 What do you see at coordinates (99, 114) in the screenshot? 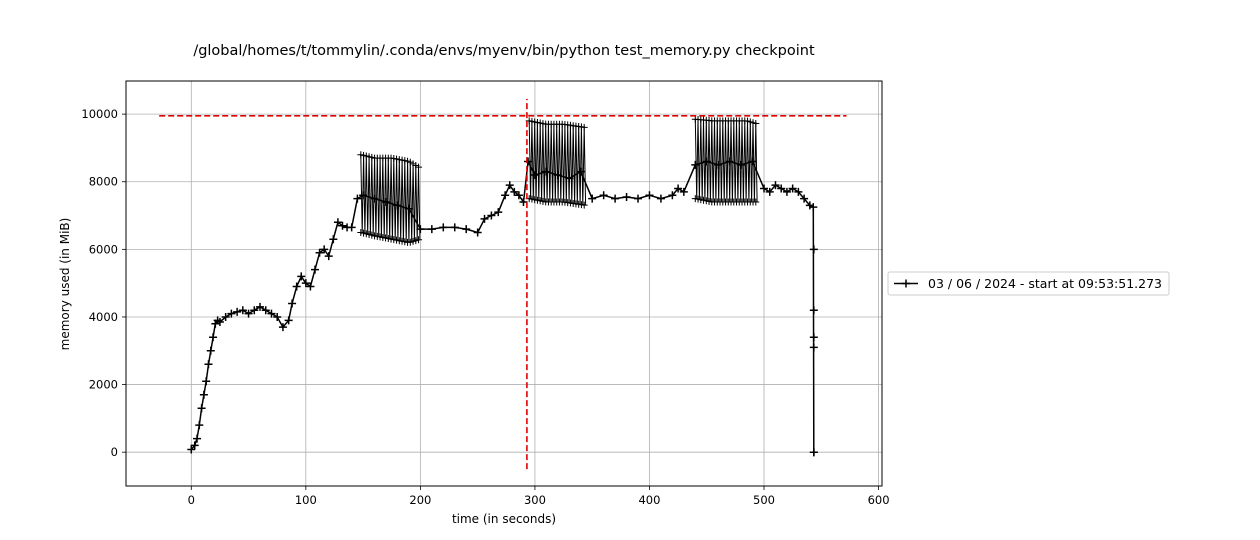
I see `y-tick-label: 10000` at bounding box center [99, 114].